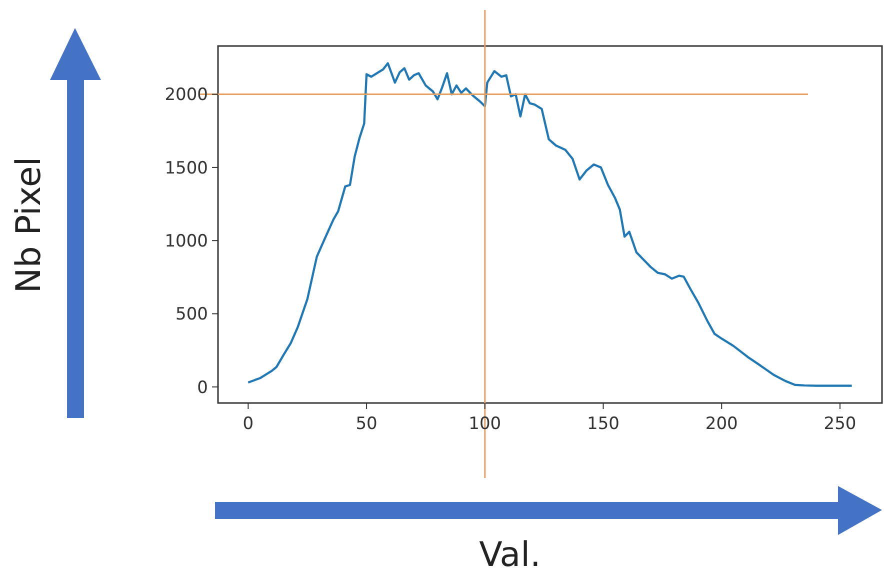  What do you see at coordinates (192, 314) in the screenshot?
I see `y-tick-label: 500` at bounding box center [192, 314].